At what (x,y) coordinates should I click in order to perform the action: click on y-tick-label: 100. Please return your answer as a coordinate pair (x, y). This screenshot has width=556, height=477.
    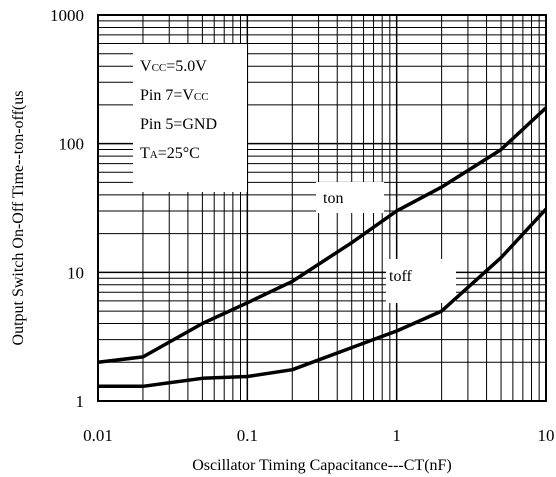
    Looking at the image, I should click on (72, 144).